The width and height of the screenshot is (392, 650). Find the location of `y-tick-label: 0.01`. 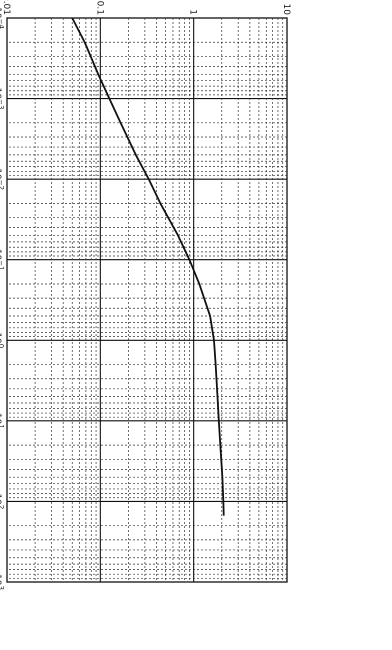

y-tick-label: 0.01 is located at coordinates (6, 7).